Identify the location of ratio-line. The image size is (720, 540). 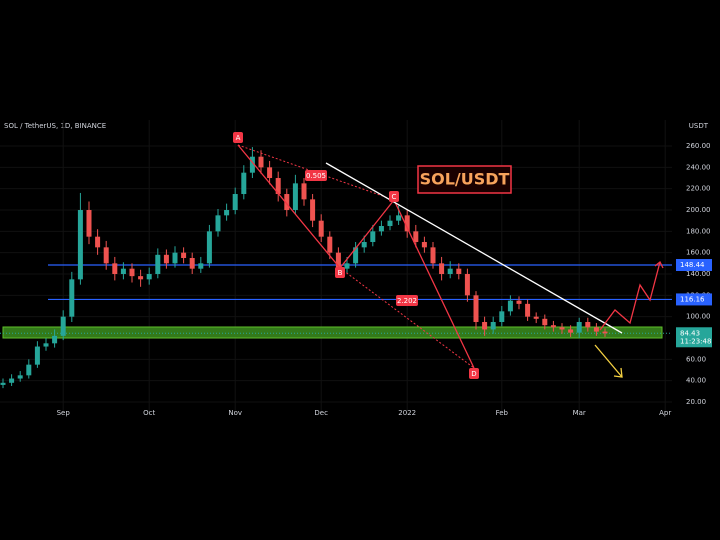
(316, 172).